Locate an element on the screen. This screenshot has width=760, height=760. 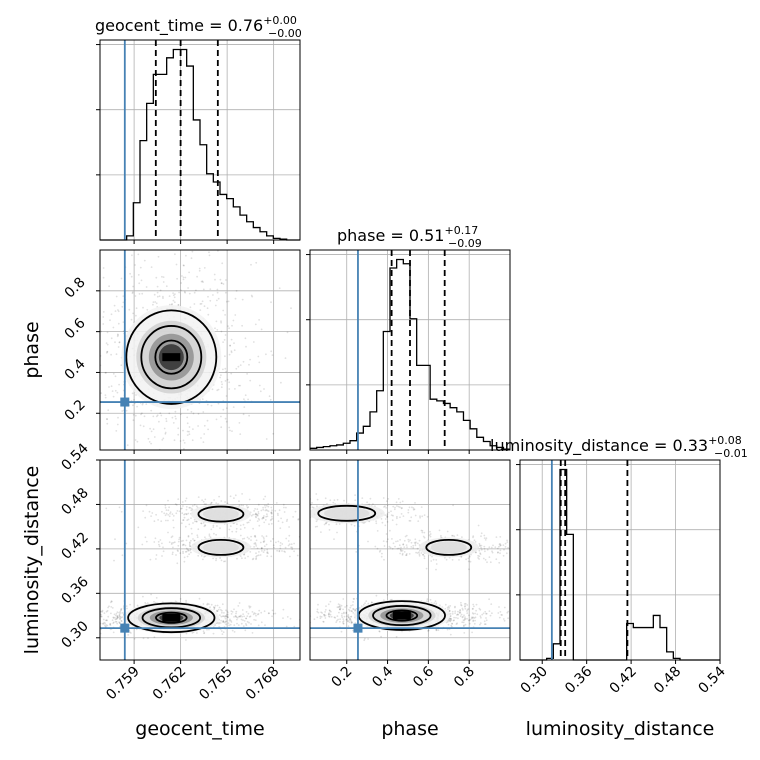
title-geocent-time-plus: +0.00 is located at coordinates (280, 20).